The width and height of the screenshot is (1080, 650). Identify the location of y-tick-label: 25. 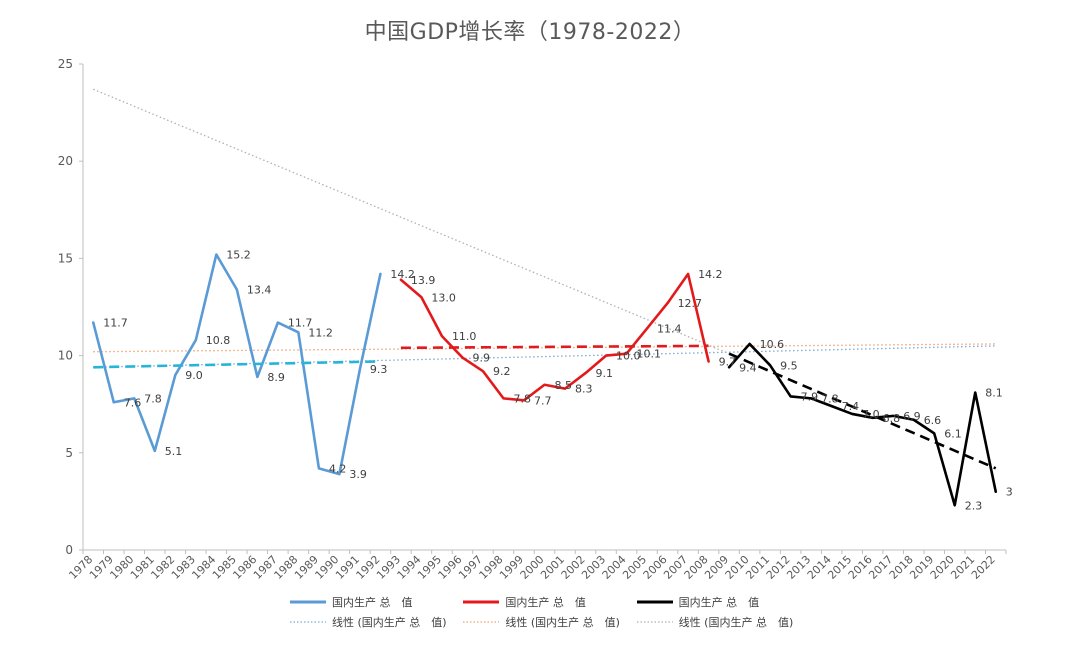
(65, 64).